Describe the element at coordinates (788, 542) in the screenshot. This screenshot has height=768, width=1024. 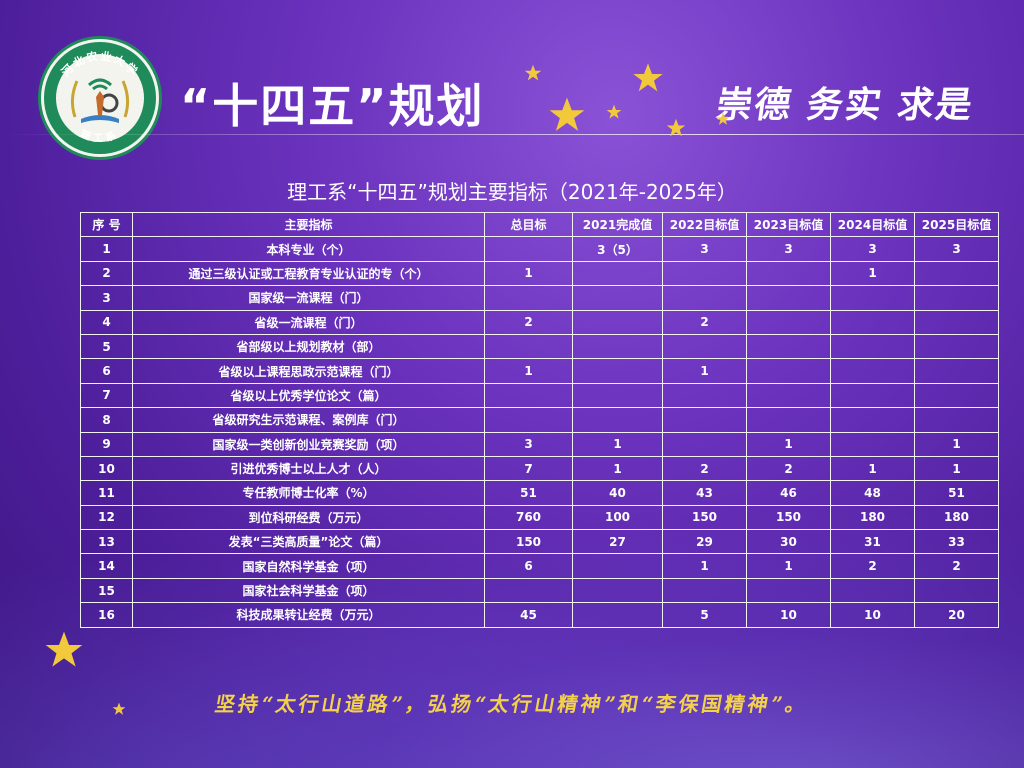
I see `table-cell: 30` at that location.